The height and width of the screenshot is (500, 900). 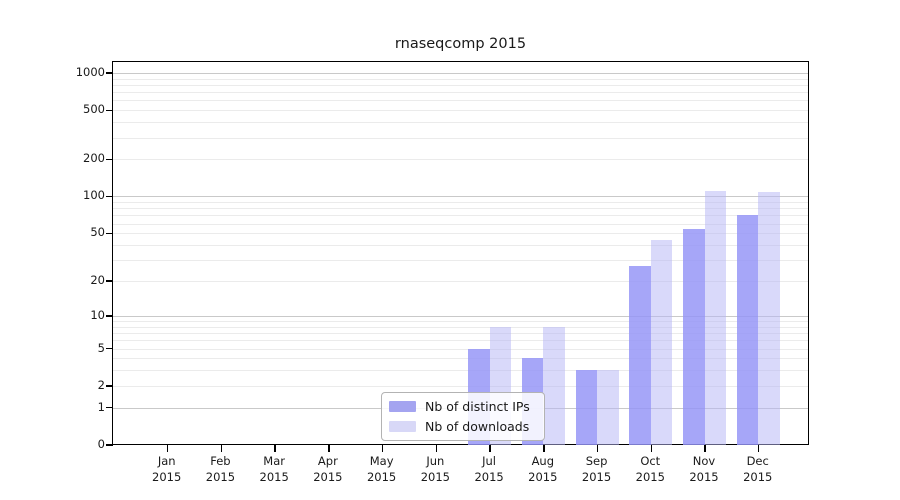 I want to click on y-tick-label: 200, so click(x=94, y=158).